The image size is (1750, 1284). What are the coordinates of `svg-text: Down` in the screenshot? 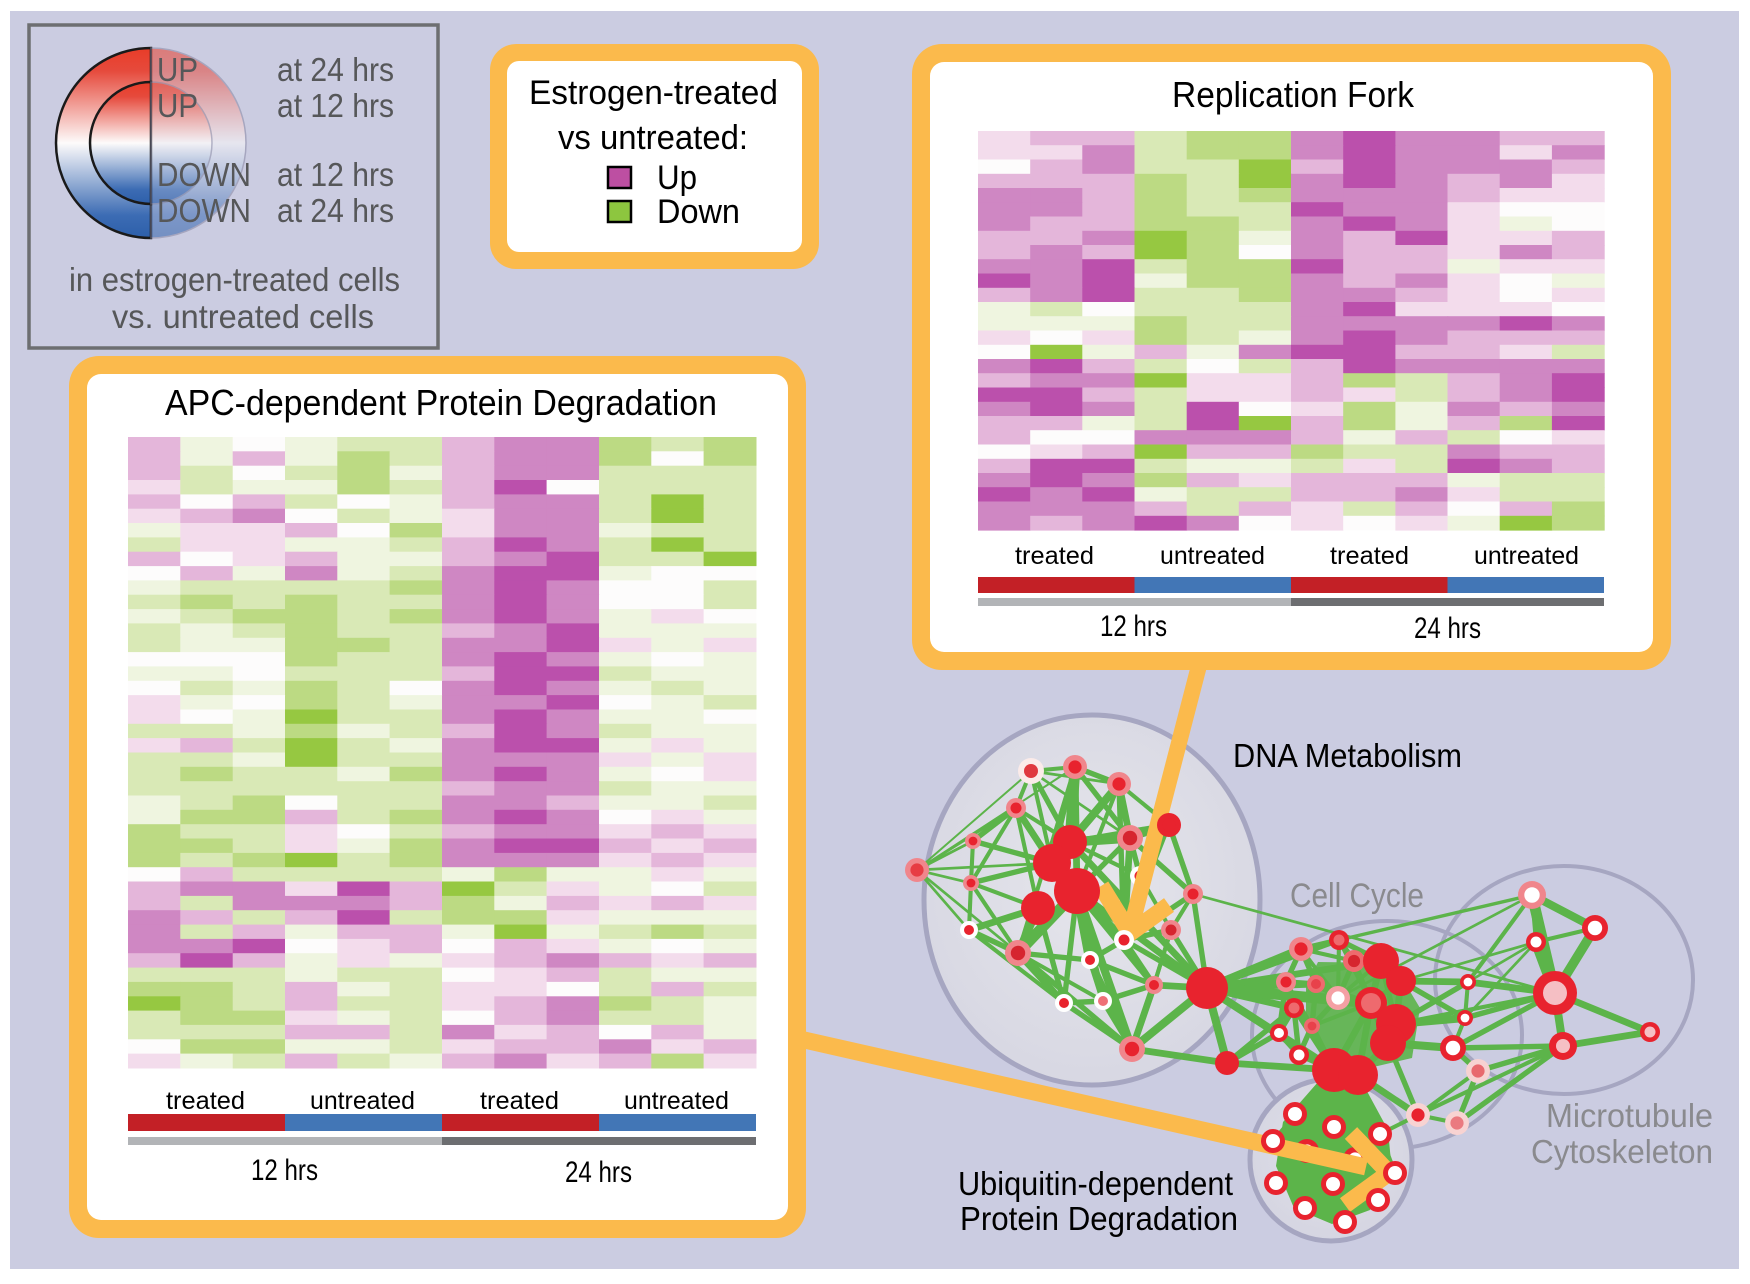 It's located at (698, 212).